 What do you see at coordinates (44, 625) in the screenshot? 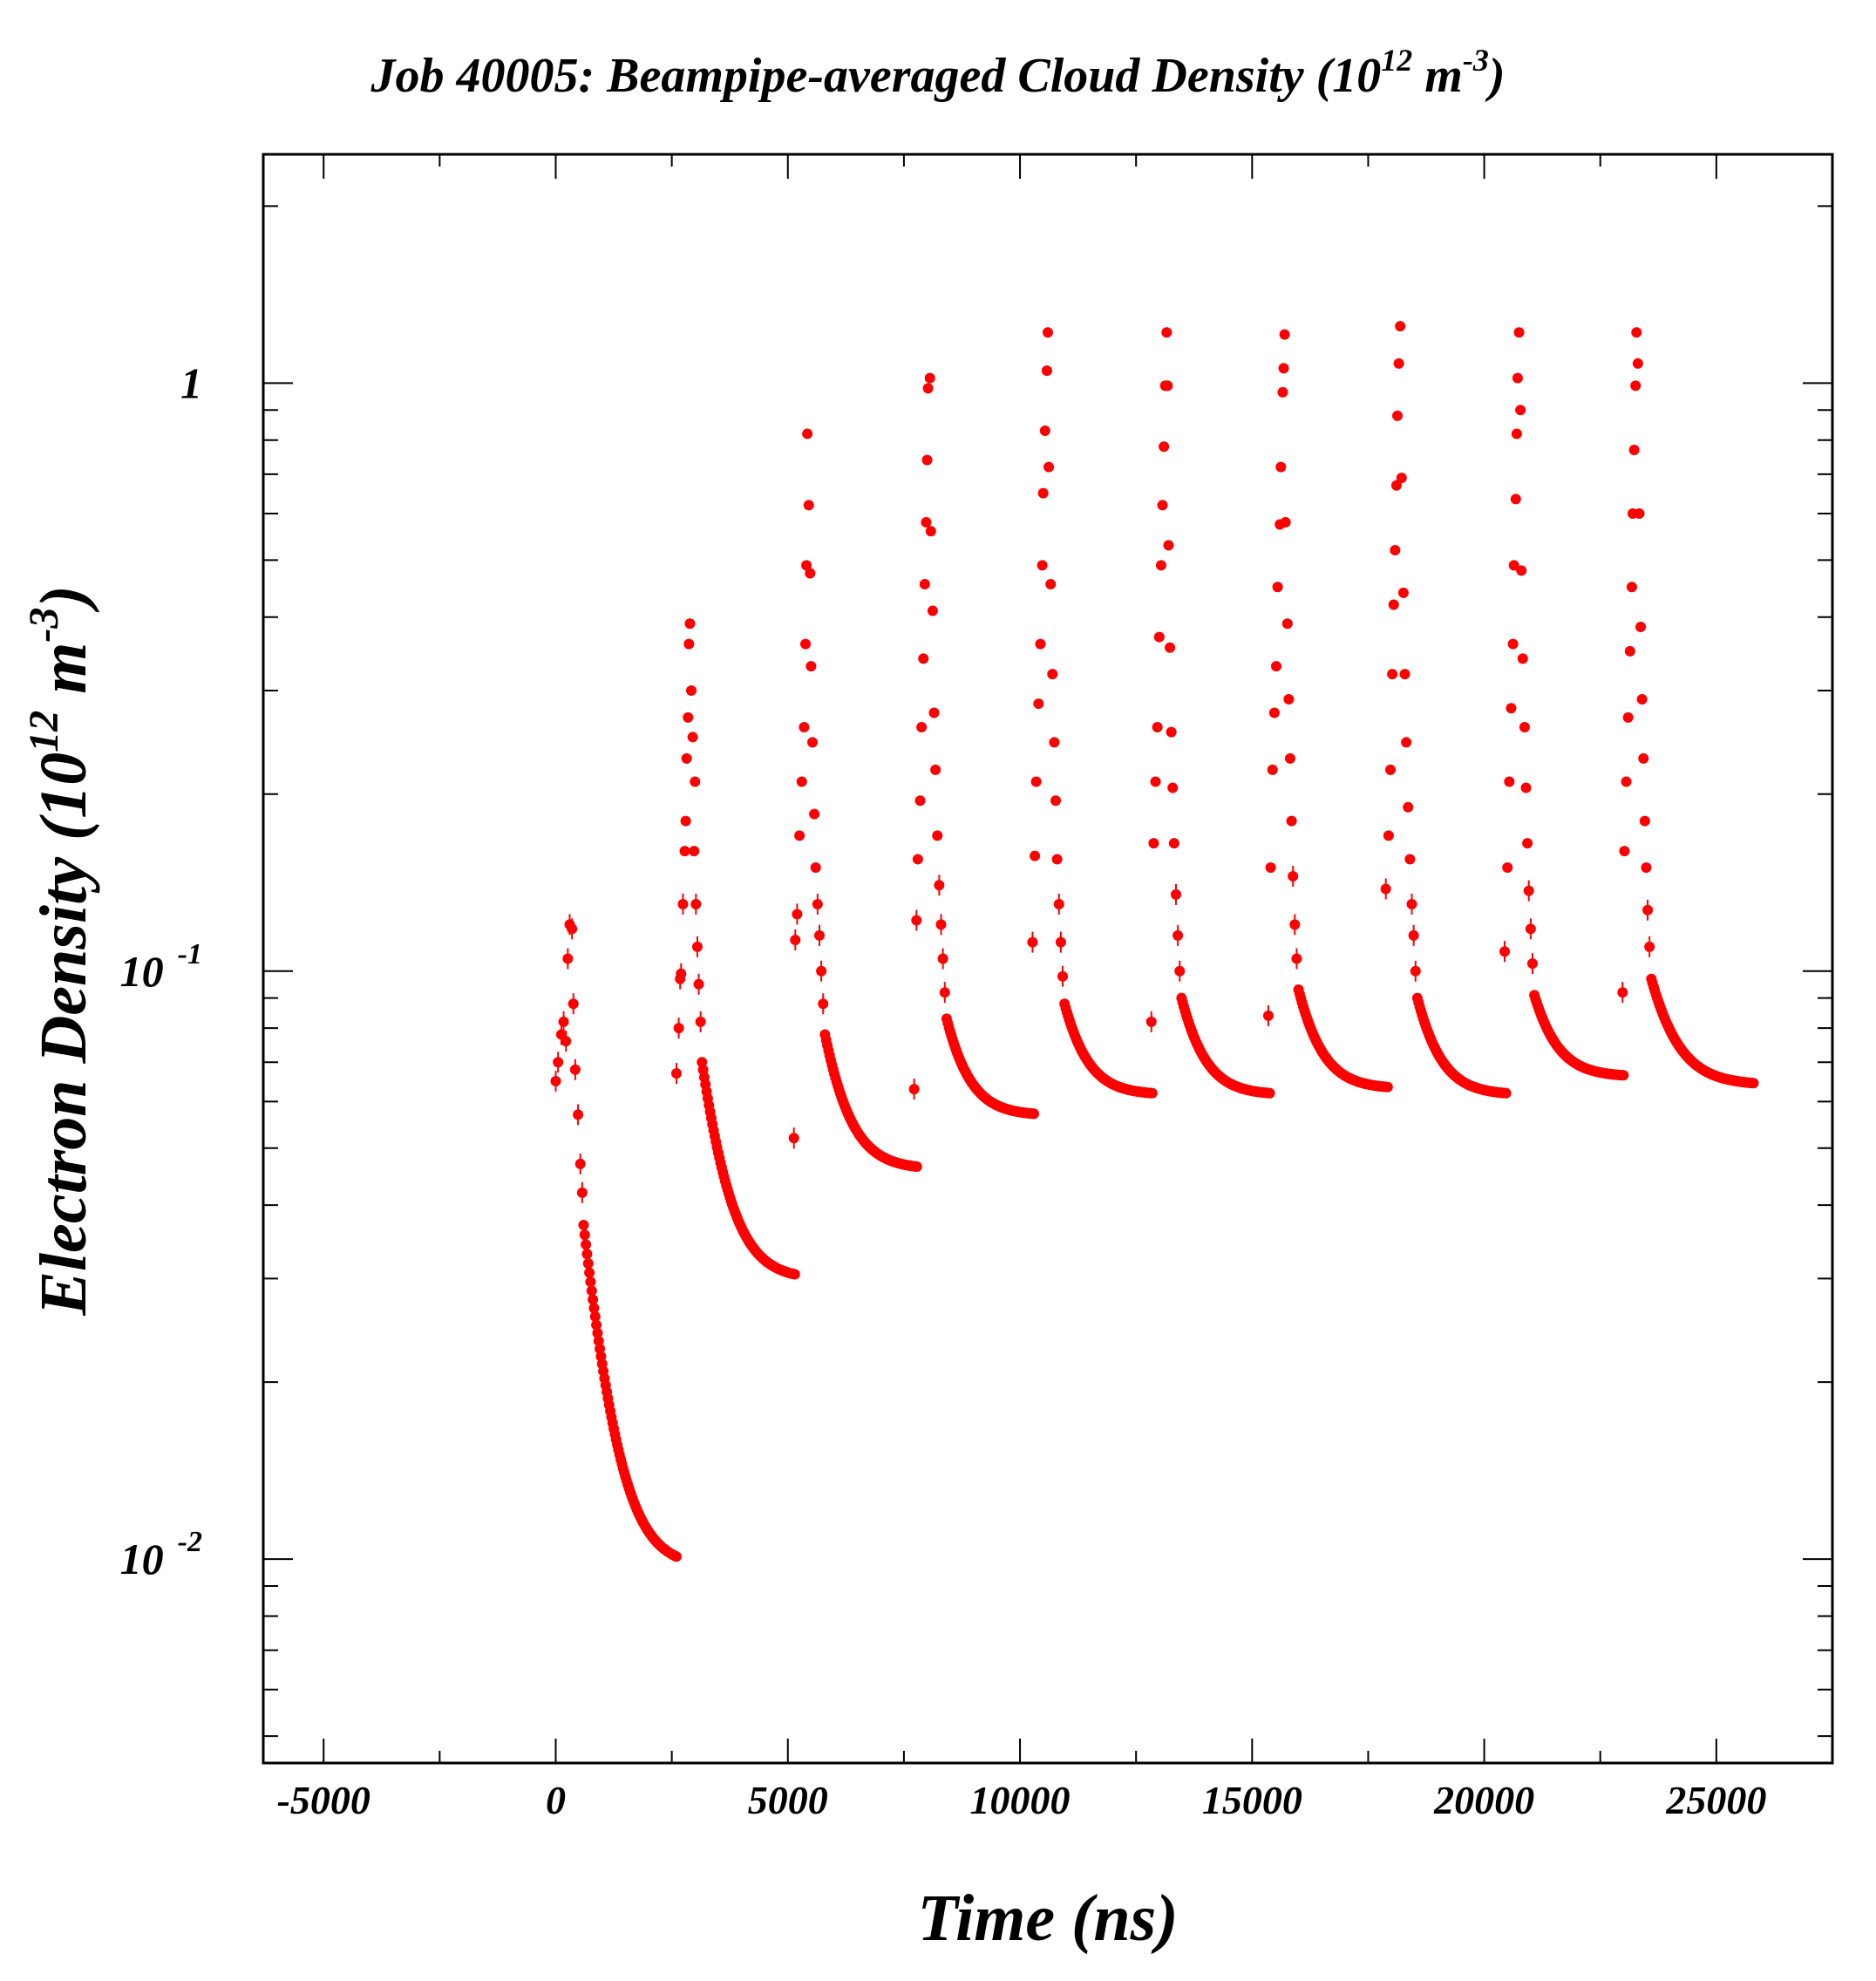
I see `y-axis-label-sup2: -3` at bounding box center [44, 625].